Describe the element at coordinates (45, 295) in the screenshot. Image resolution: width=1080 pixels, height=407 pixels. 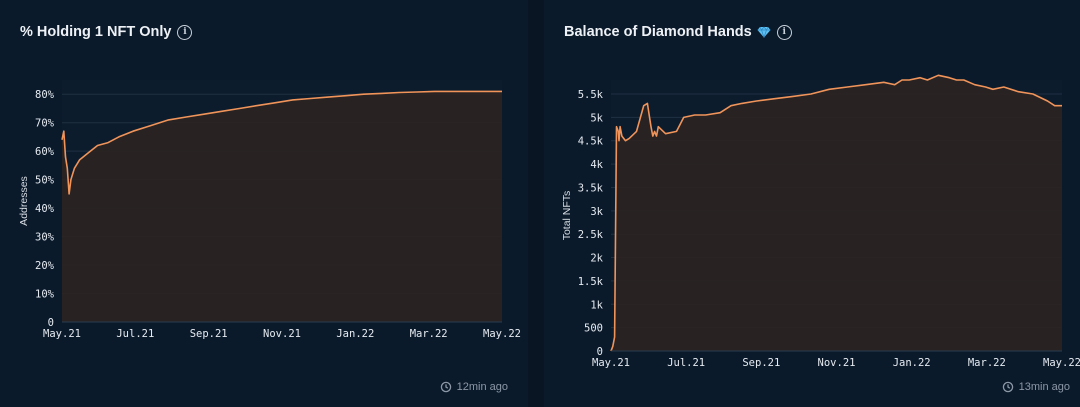
I see `y-tick-label: 10%` at that location.